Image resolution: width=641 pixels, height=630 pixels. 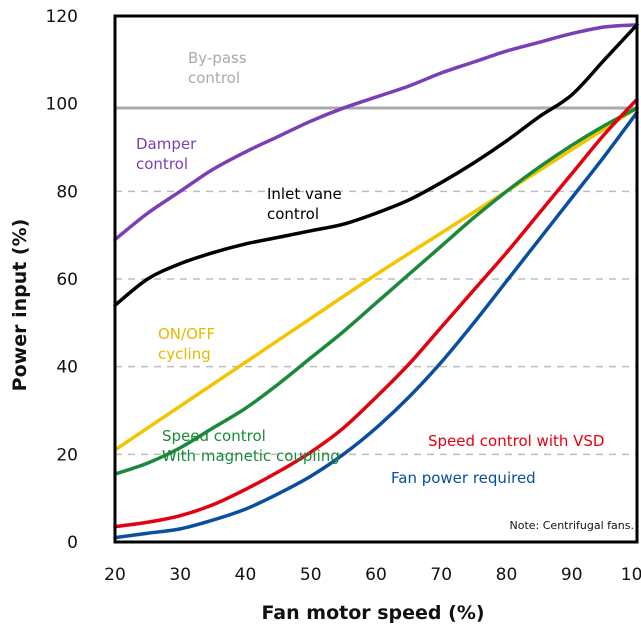 What do you see at coordinates (20, 305) in the screenshot?
I see `y-axis-title: Power input (%)` at bounding box center [20, 305].